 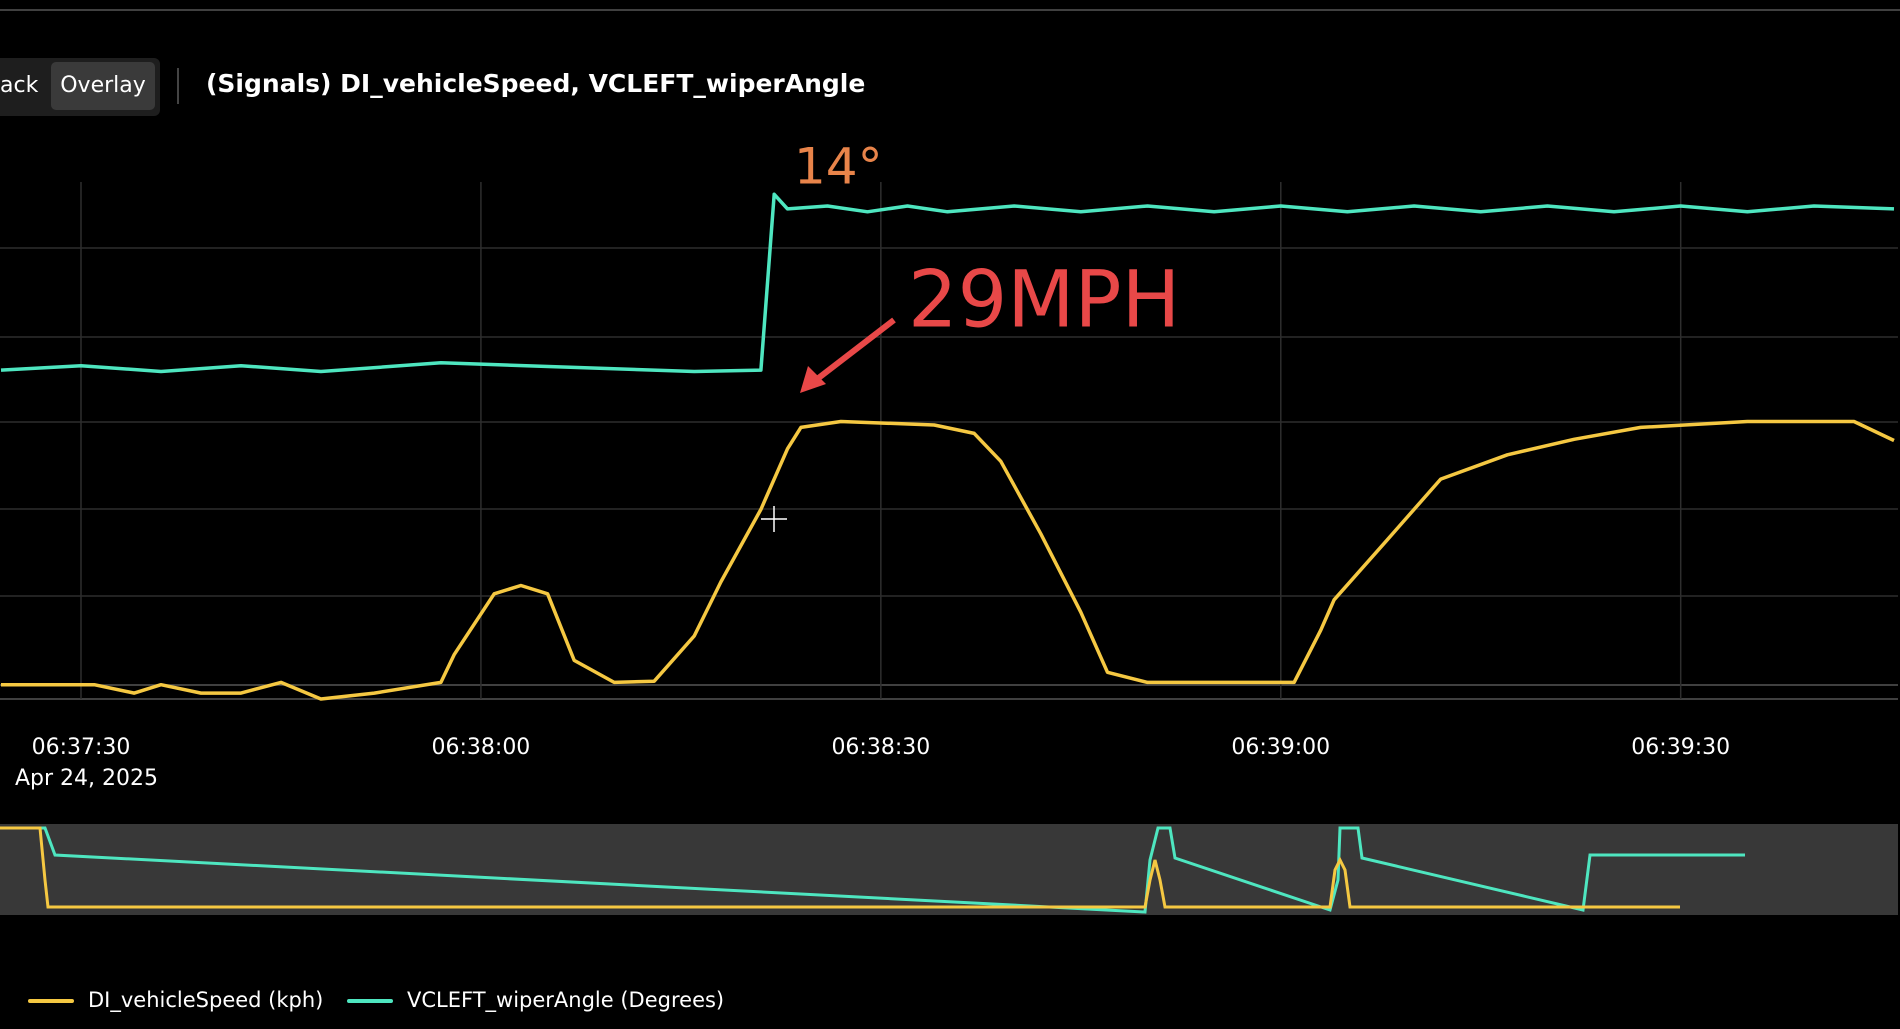 What do you see at coordinates (813, 379) in the screenshot?
I see `annotation-arrowhead` at bounding box center [813, 379].